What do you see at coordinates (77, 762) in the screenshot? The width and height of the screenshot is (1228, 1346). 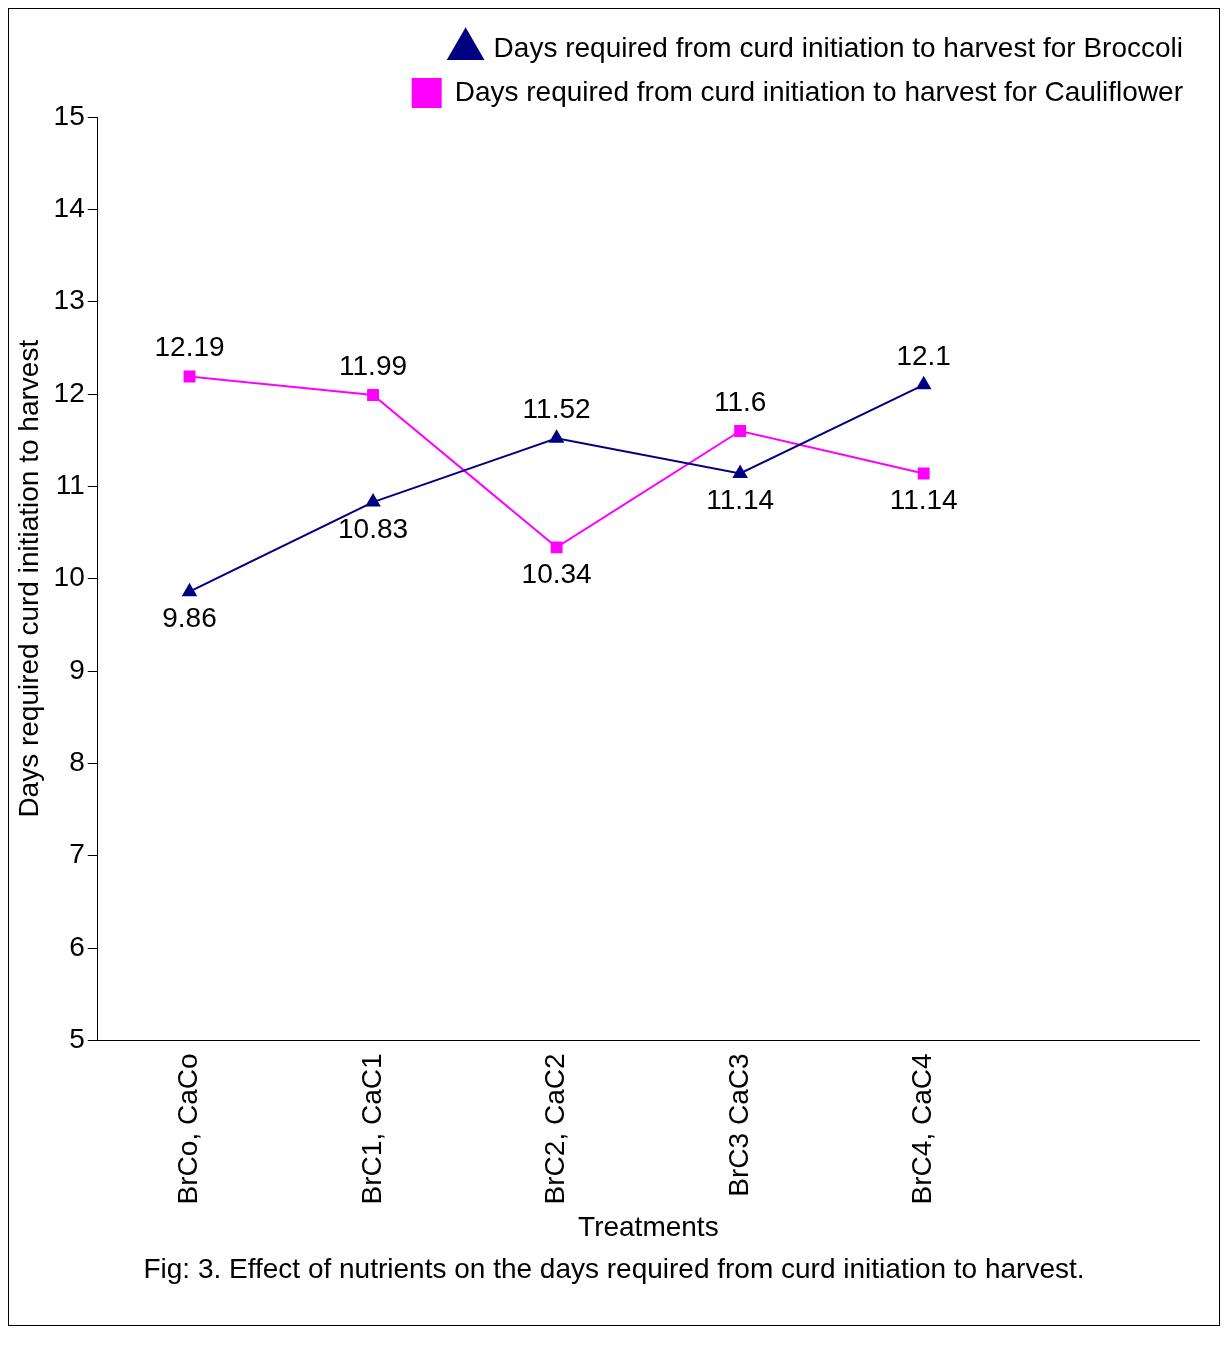 I see `y-tick-label: 8` at bounding box center [77, 762].